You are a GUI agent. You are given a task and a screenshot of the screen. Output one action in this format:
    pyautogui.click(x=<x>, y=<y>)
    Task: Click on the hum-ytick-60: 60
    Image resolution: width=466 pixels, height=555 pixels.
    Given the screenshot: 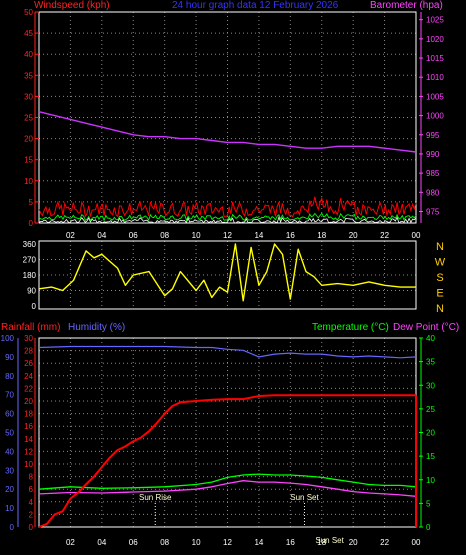 What is the action you would take?
    pyautogui.click(x=9, y=414)
    